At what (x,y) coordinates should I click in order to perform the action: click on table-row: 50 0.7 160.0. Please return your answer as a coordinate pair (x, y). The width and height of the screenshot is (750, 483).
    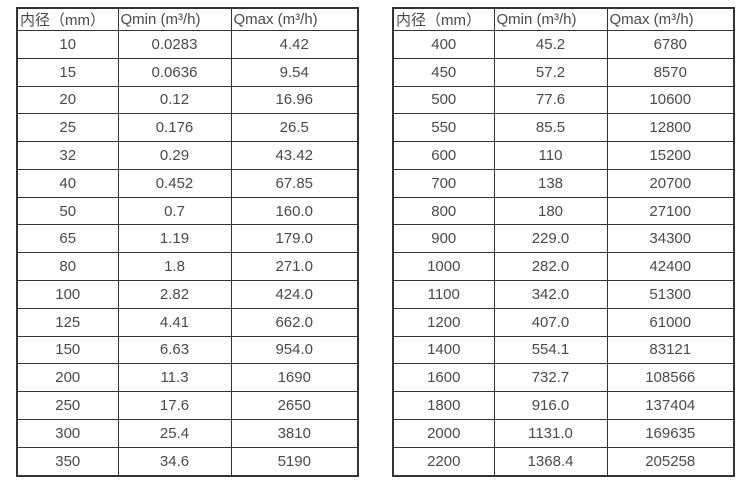
    Looking at the image, I should click on (187, 211).